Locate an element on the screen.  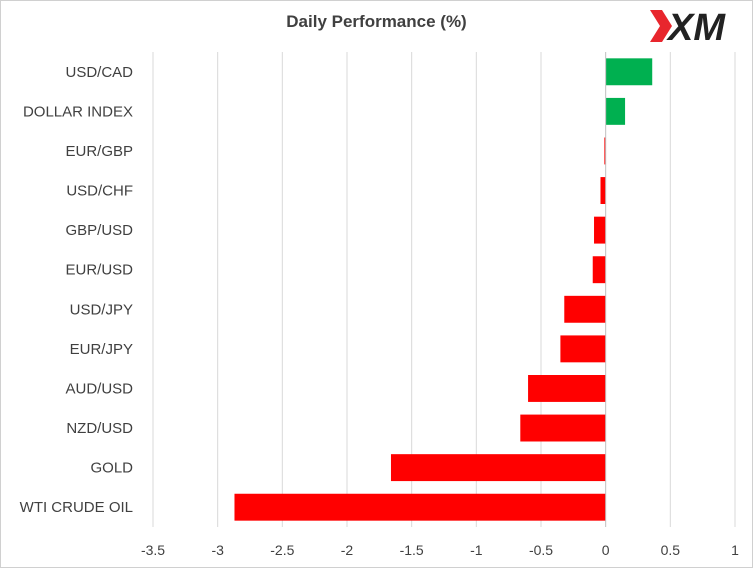
category-label: DOLLAR INDEX is located at coordinates (78, 111).